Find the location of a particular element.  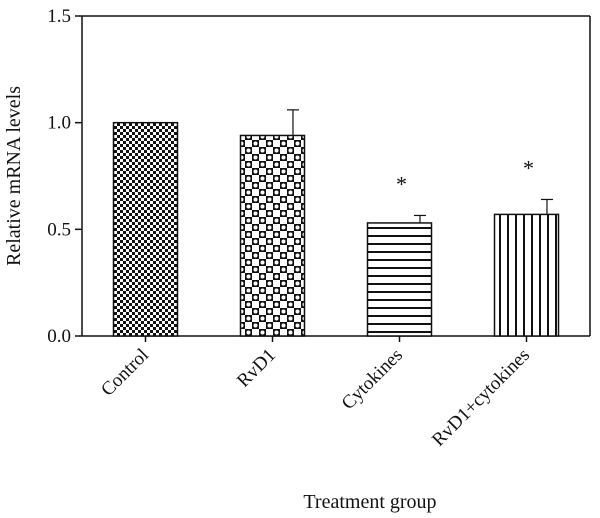

significance-marks: ** is located at coordinates (465, 175).